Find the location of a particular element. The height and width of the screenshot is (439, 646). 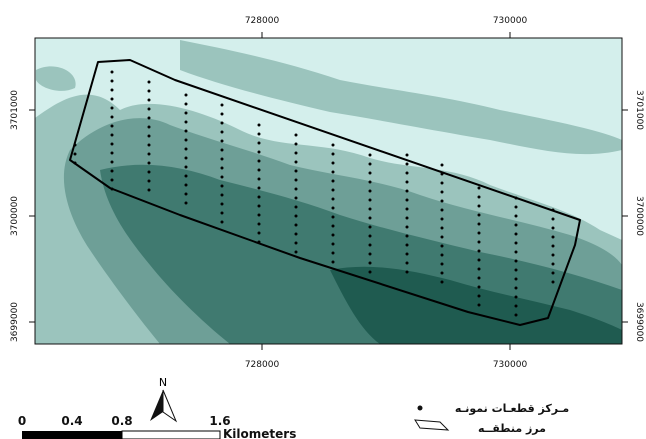

scale-label-0.4: 0.4 is located at coordinates (71, 421).